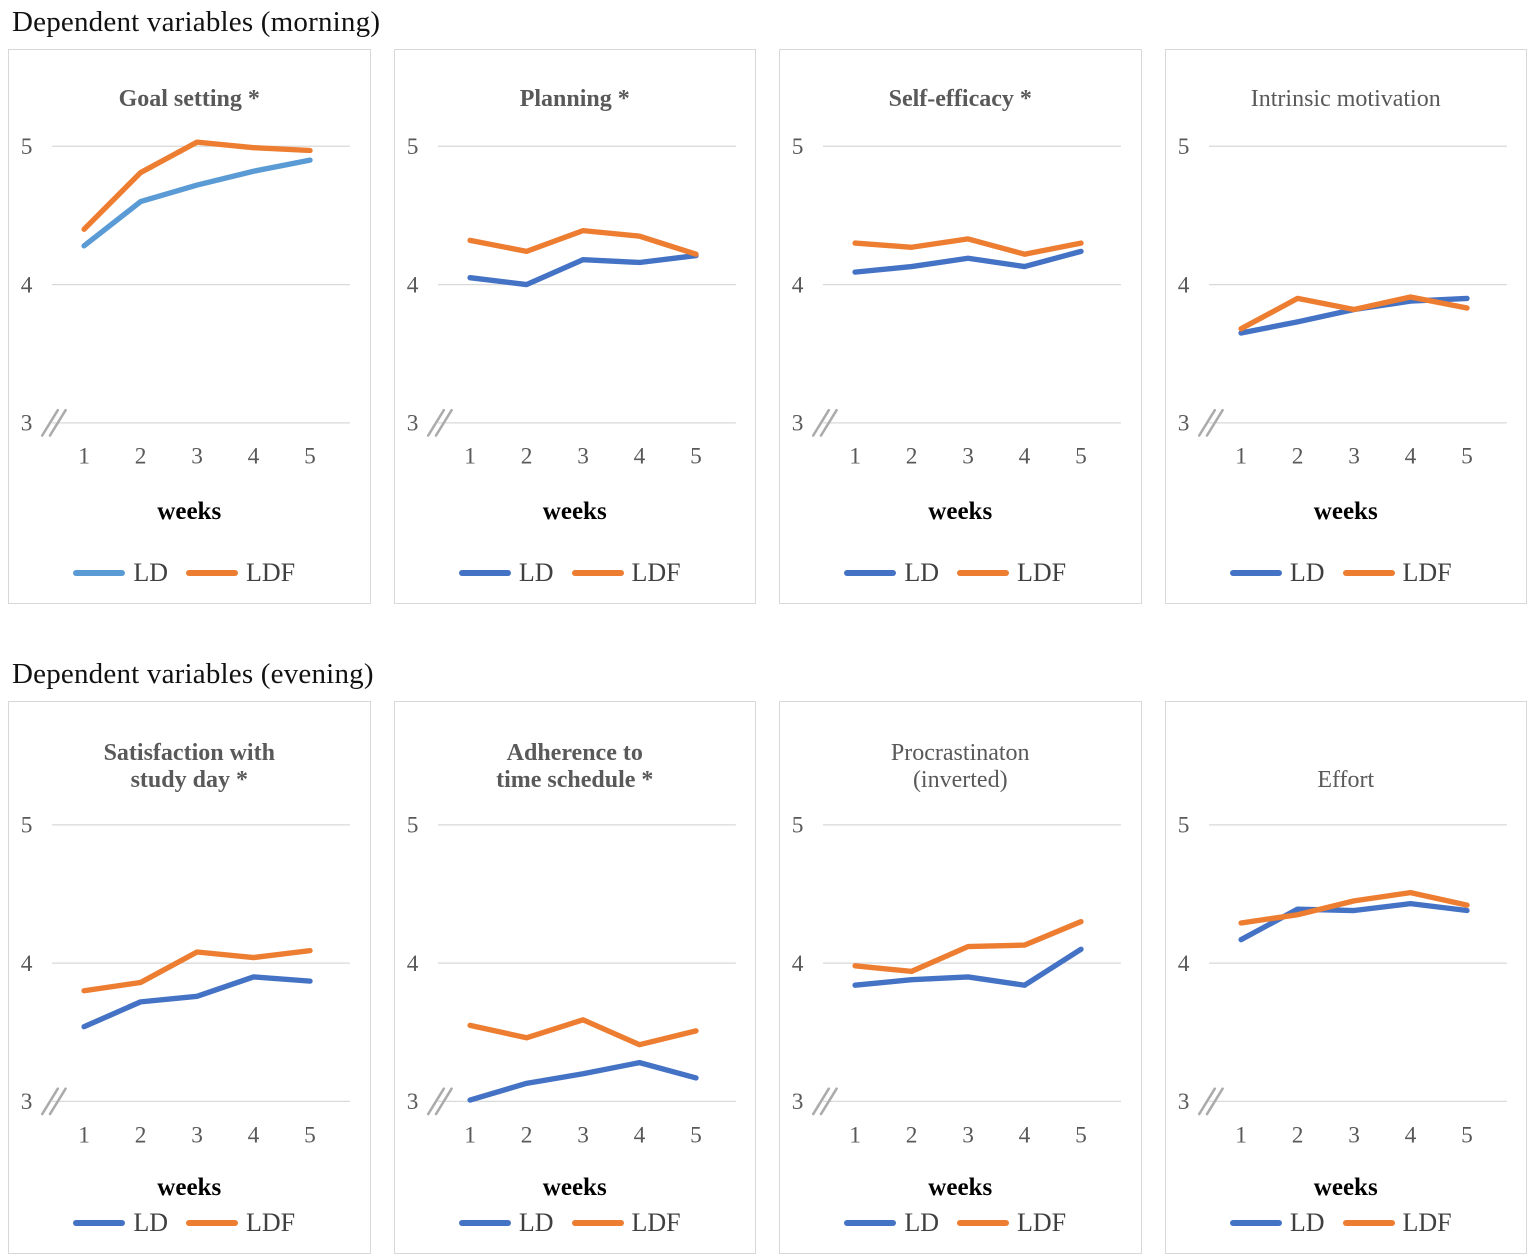 The height and width of the screenshot is (1254, 1535). What do you see at coordinates (189, 780) in the screenshot?
I see `chart-title: study day *` at bounding box center [189, 780].